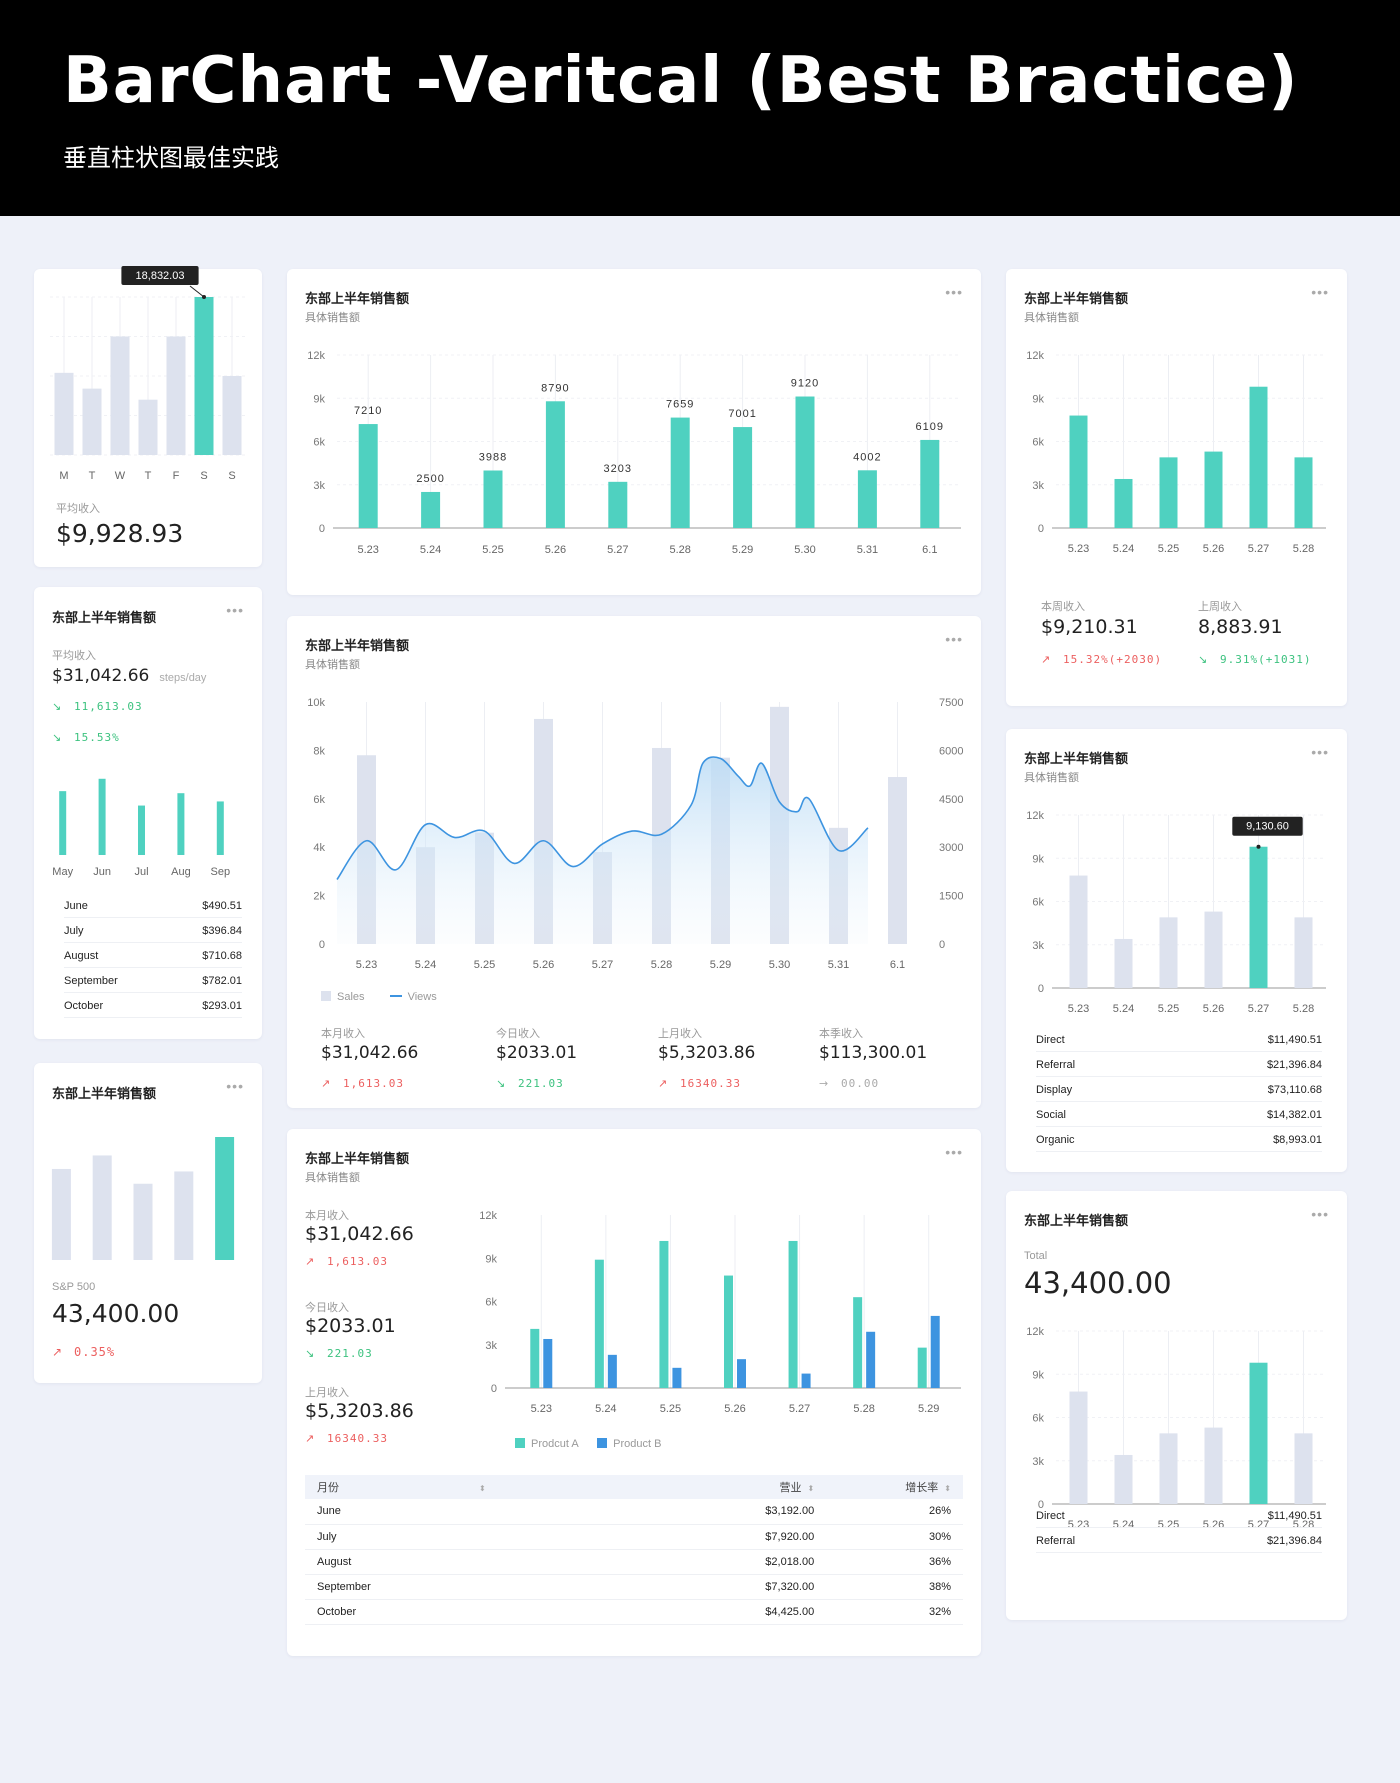 This screenshot has width=1400, height=1783. Describe the element at coordinates (494, 1537) in the screenshot. I see `cell-month: July` at that location.